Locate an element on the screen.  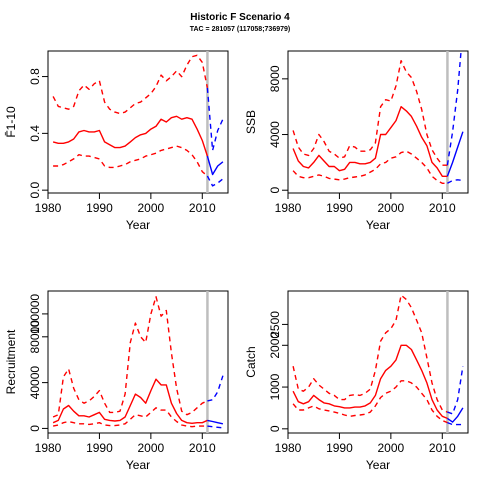
y-axis-label: F̄1-10 is located at coordinates (11, 122).